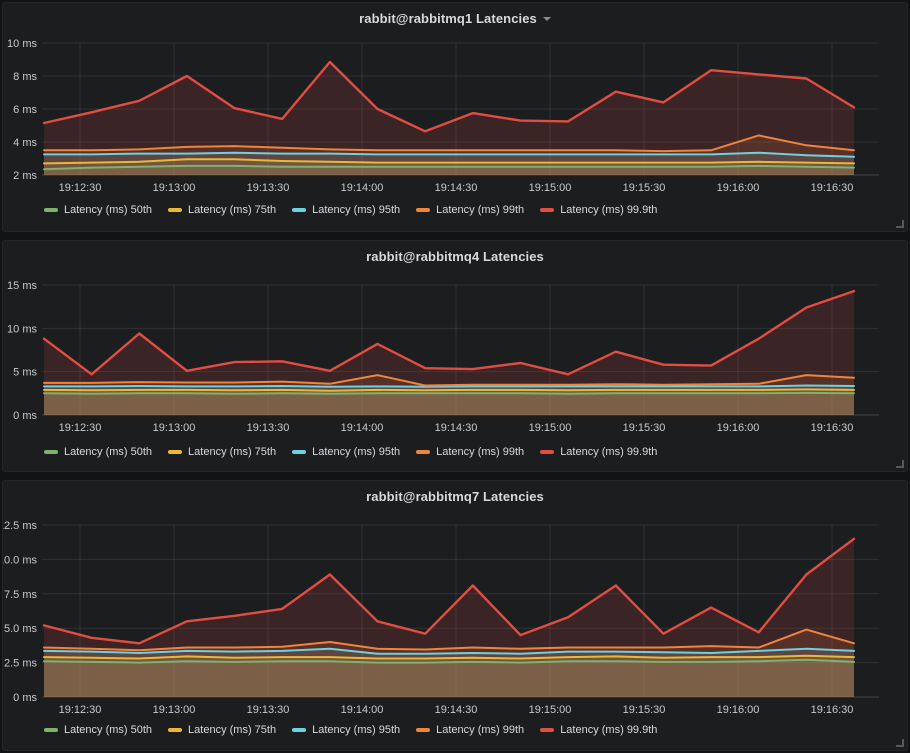  Describe the element at coordinates (25, 373) in the screenshot. I see `y-axis-tick-label: 5 ms` at that location.